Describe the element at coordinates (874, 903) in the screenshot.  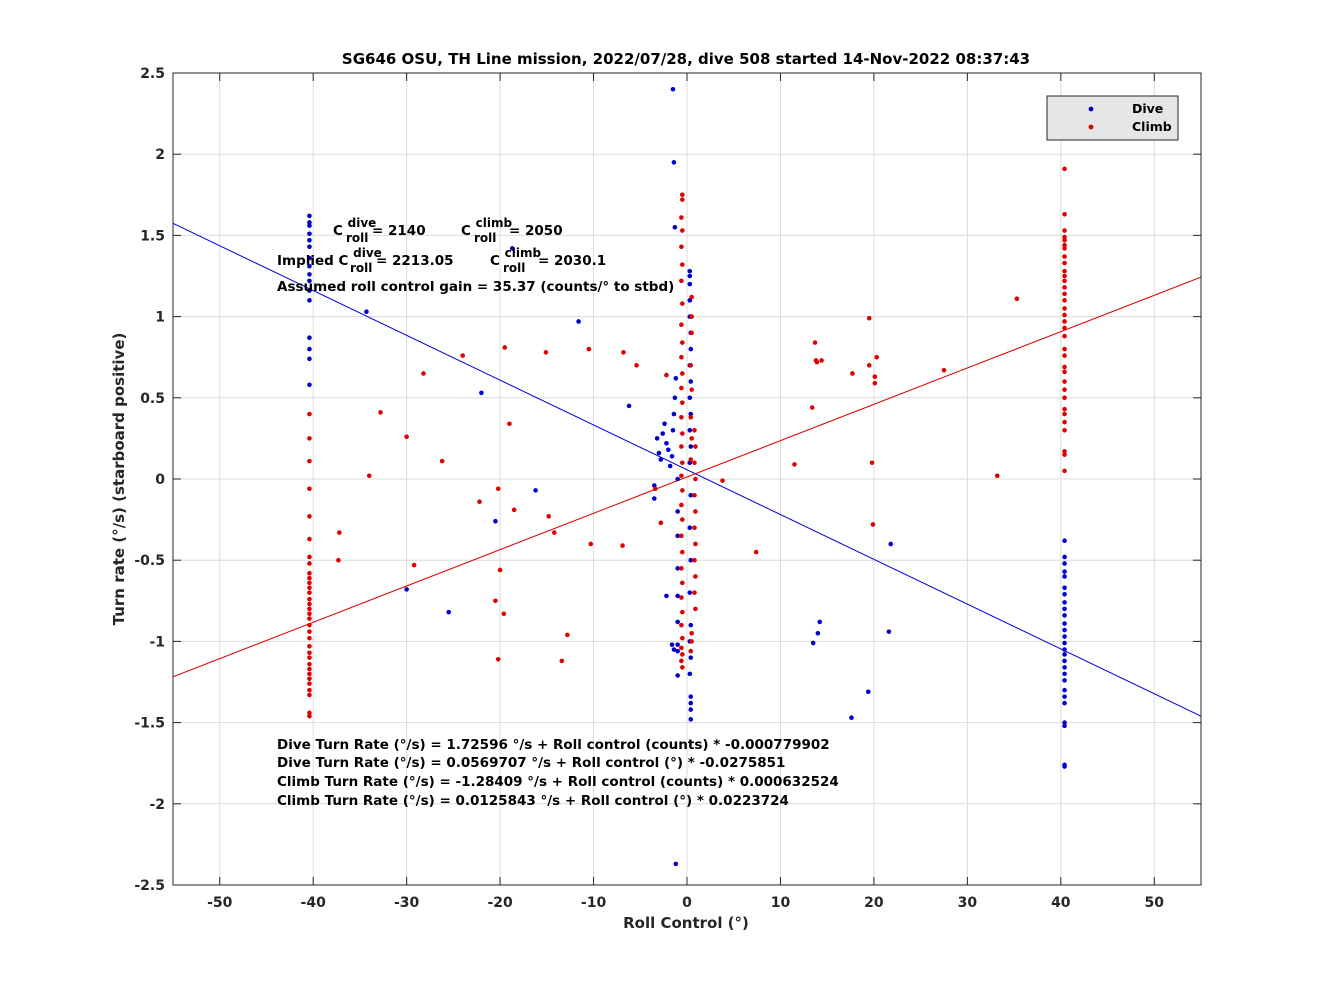
I see `x-tick-label: 20` at that location.